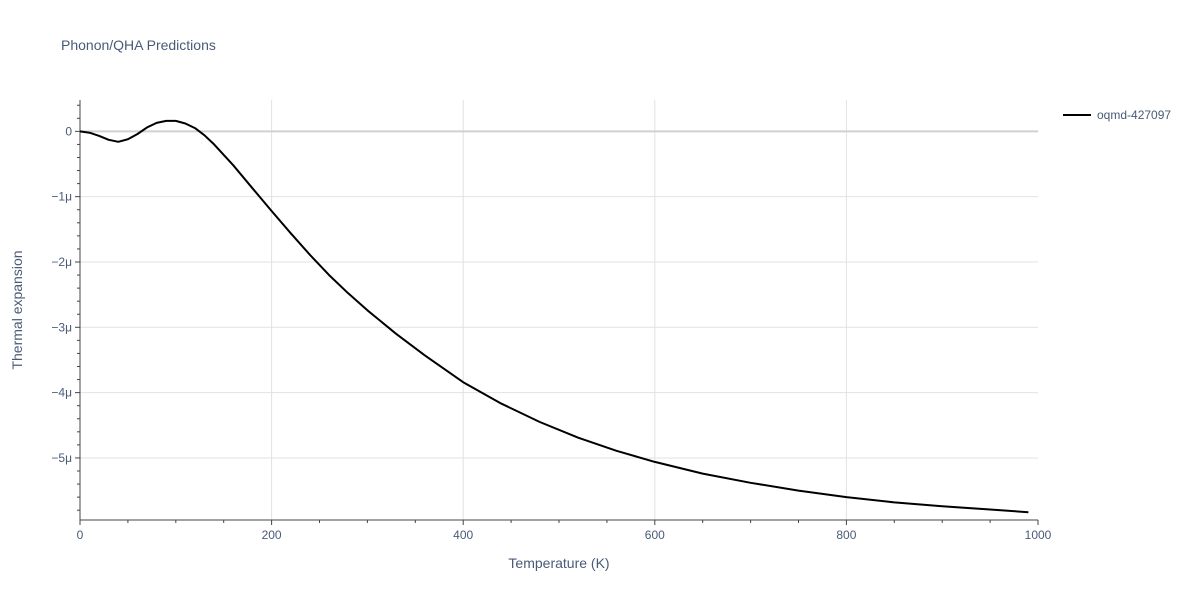  I want to click on legend-label: oqmd-427097, so click(1134, 115).